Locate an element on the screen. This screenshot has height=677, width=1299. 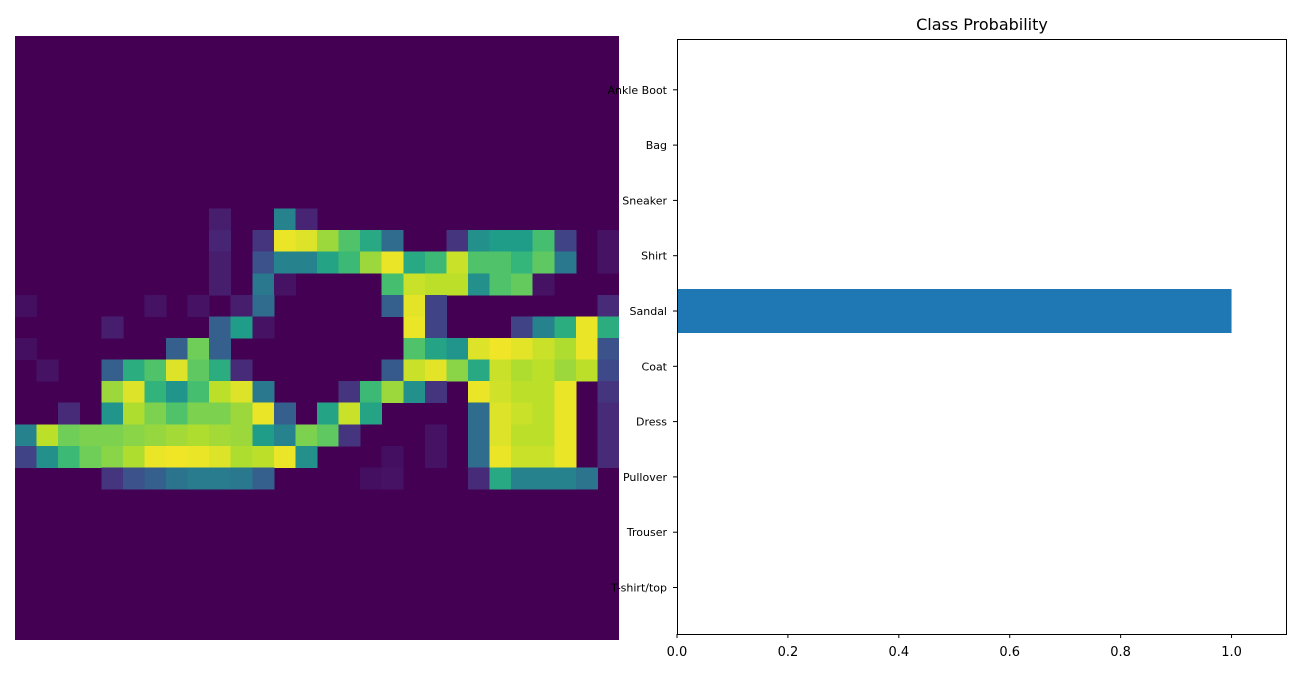
x-tick-label: 1.0 is located at coordinates (1231, 652).